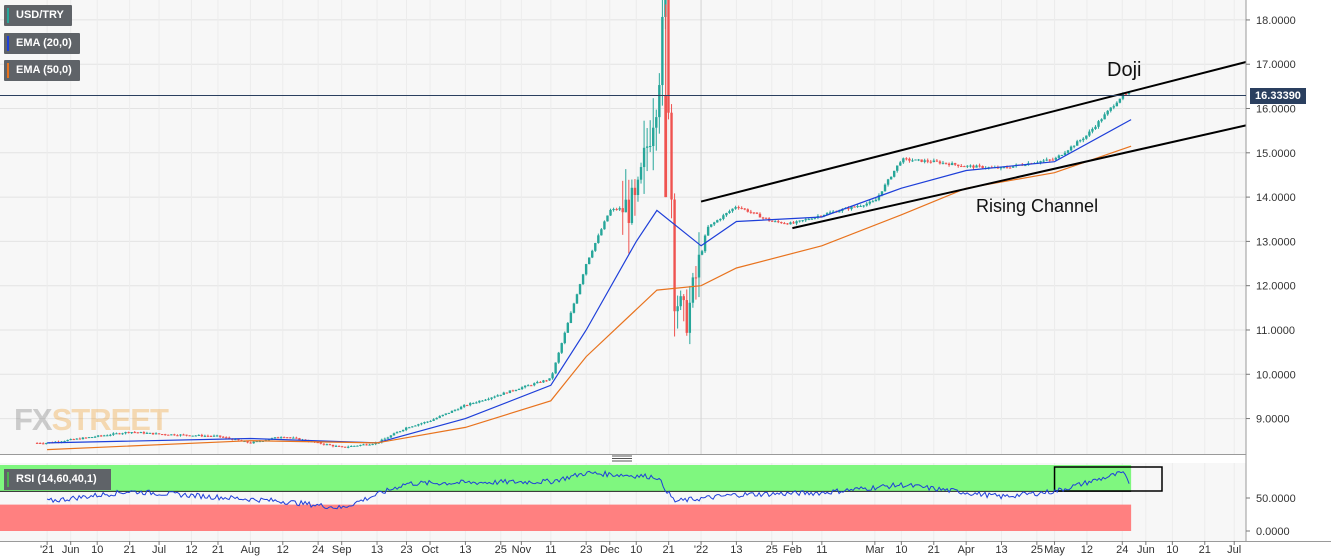 This screenshot has width=1331, height=558. I want to click on rsi-label: RSI (14,60,40,1), so click(56, 479).